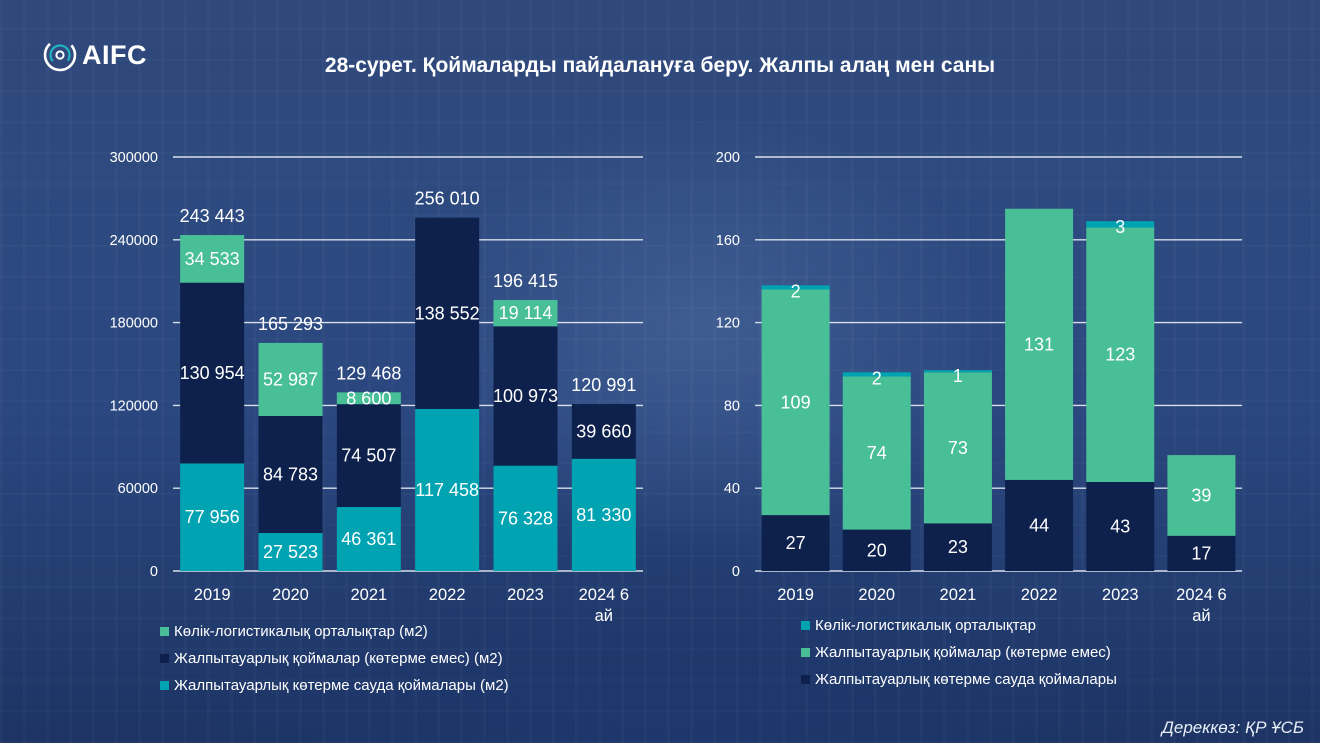 This screenshot has width=1320, height=743. I want to click on data-label: 123, so click(1120, 355).